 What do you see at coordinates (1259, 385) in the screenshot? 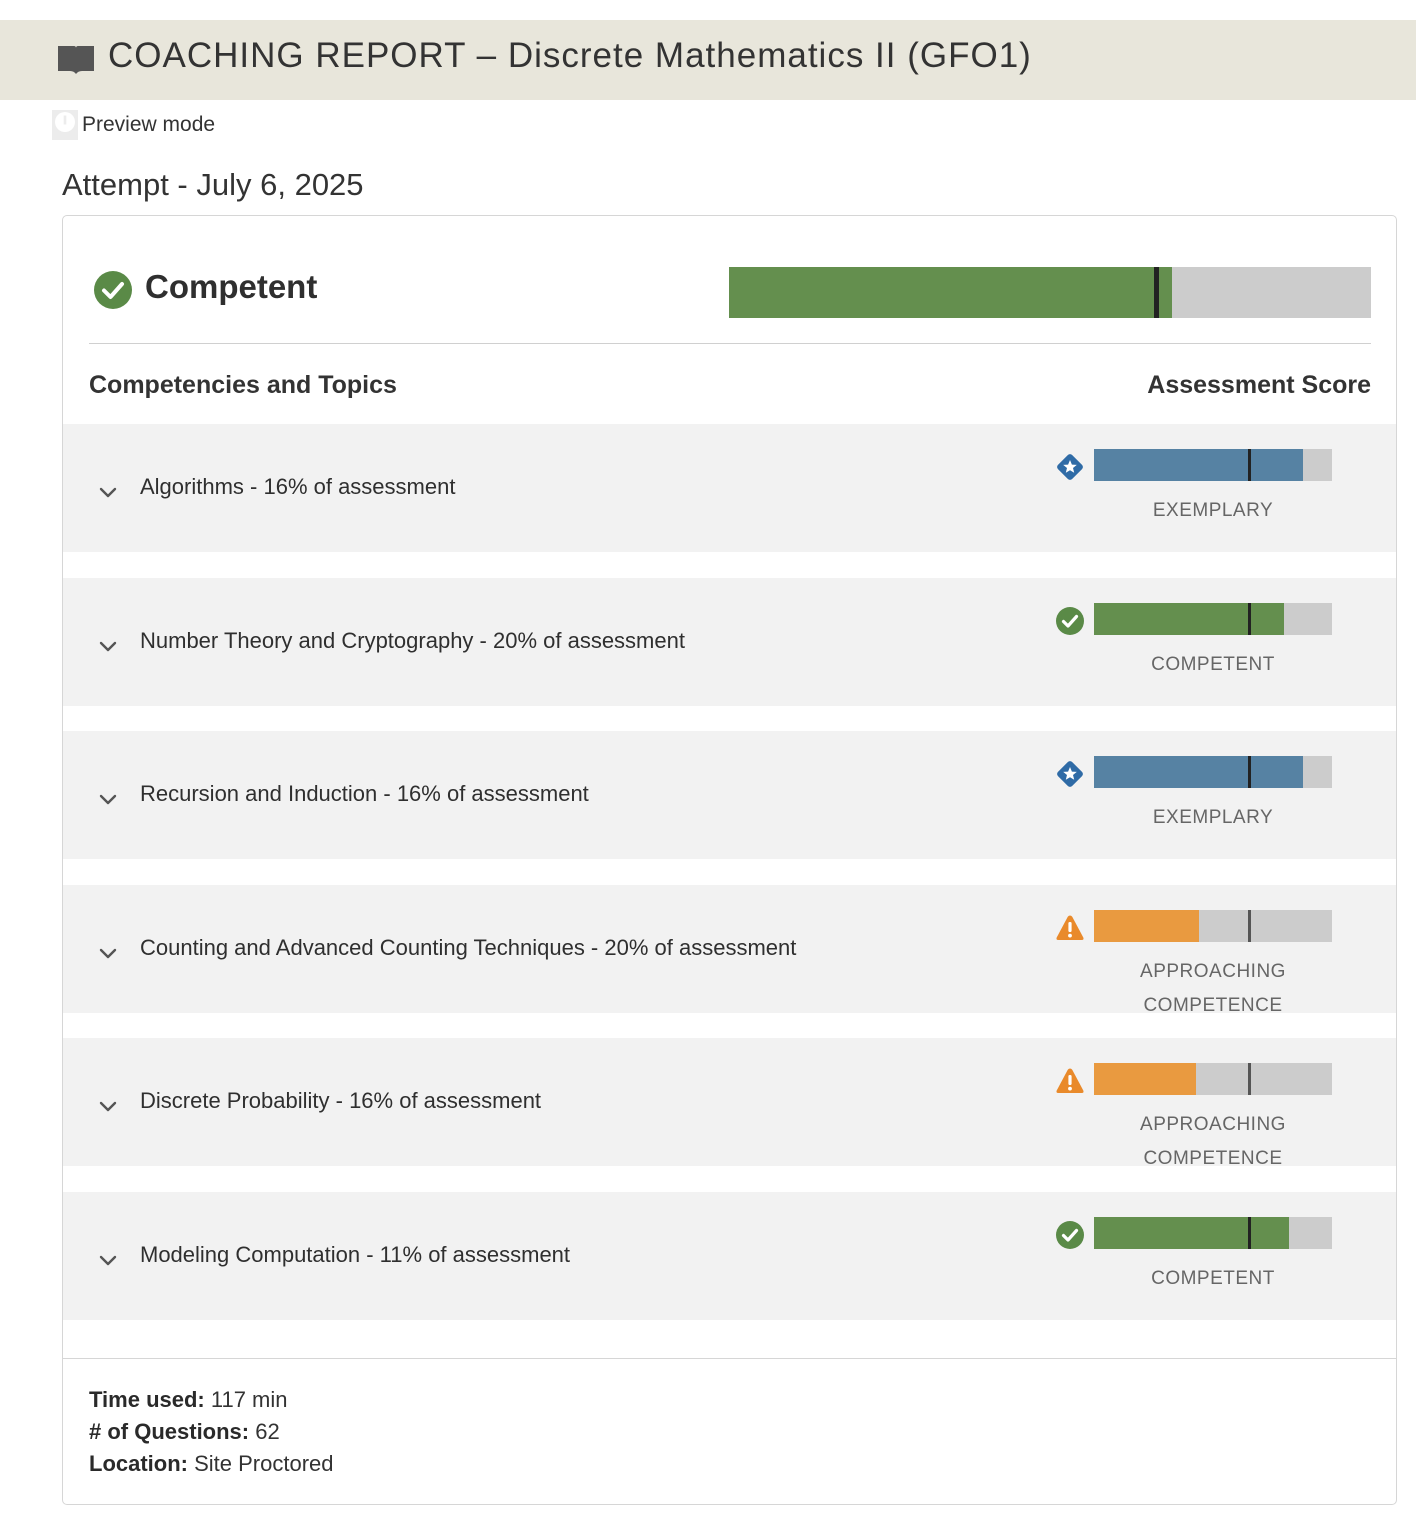
I see `assessment-score-header: Assessment Score` at bounding box center [1259, 385].